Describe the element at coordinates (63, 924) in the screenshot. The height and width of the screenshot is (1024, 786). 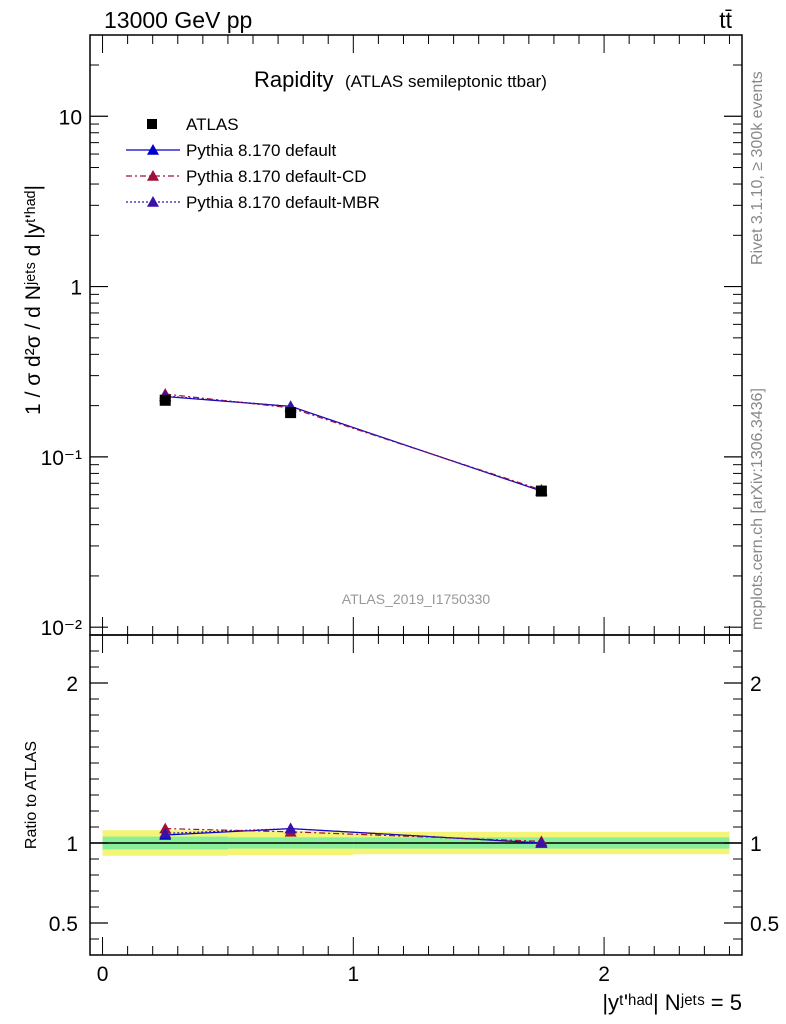
I see `lower-y-tick-label: 0.5` at that location.